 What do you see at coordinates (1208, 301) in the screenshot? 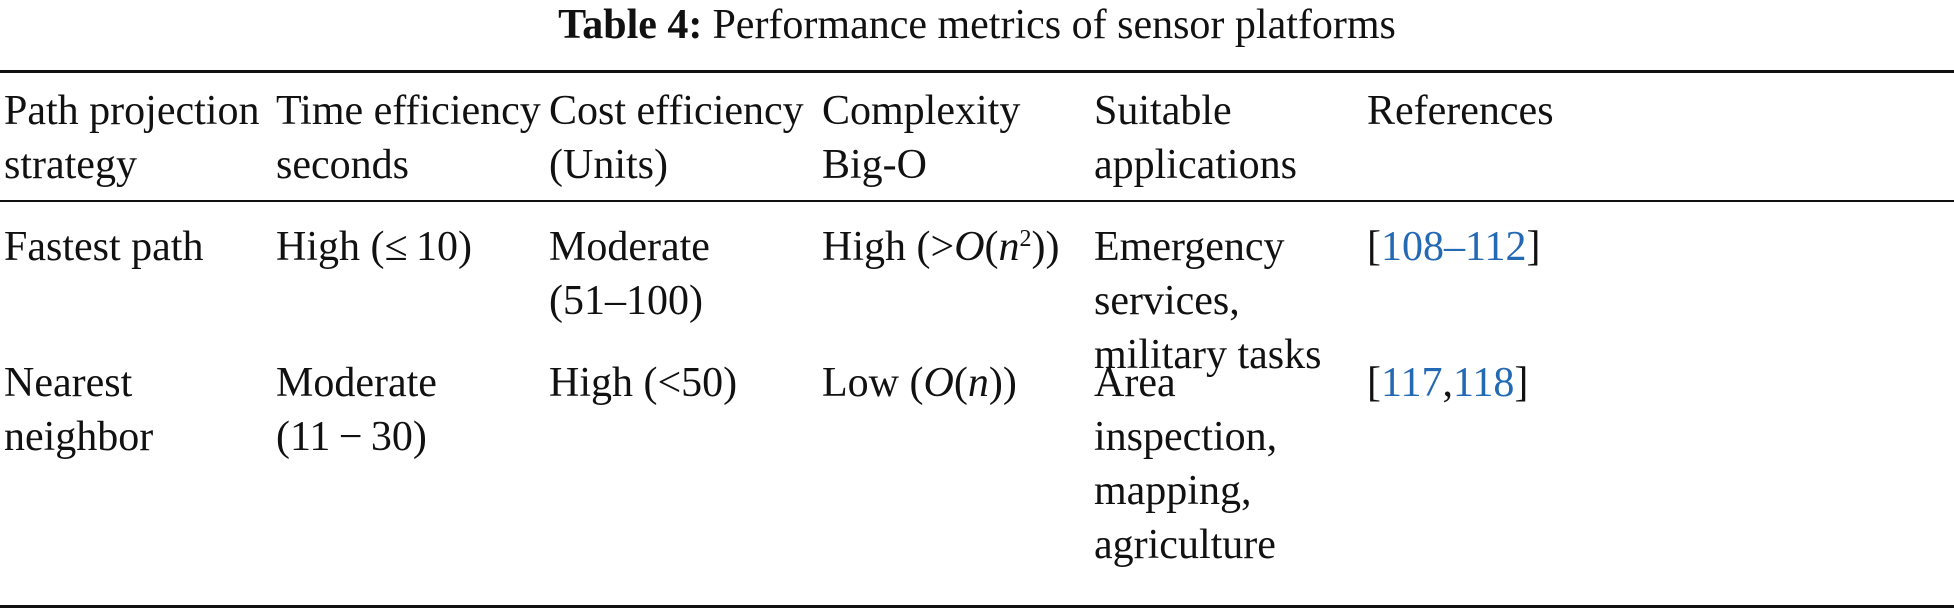
I see `row1-applications: Emergency services, military tasks` at bounding box center [1208, 301].